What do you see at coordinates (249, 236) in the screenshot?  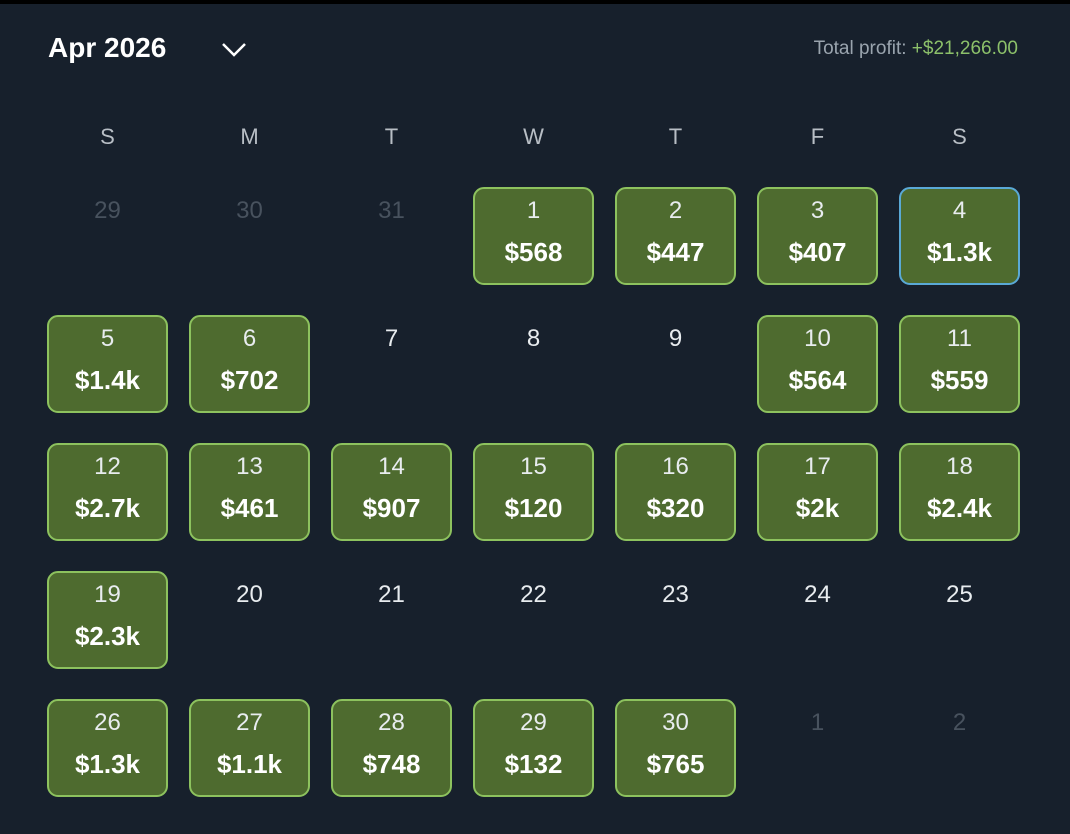 I see `day-cell: 30` at bounding box center [249, 236].